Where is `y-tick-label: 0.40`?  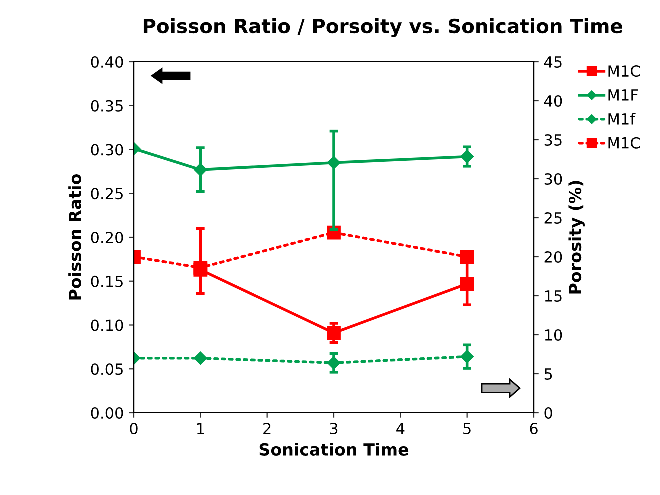
y-tick-label: 0.40 is located at coordinates (107, 62).